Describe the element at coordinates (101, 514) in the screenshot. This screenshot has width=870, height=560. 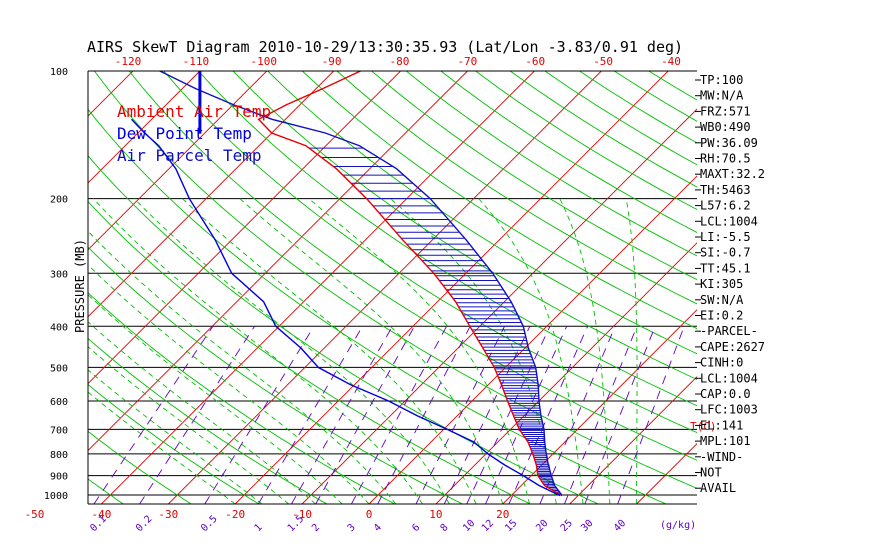
I see `bottom-temp-tick-label: -40` at that location.